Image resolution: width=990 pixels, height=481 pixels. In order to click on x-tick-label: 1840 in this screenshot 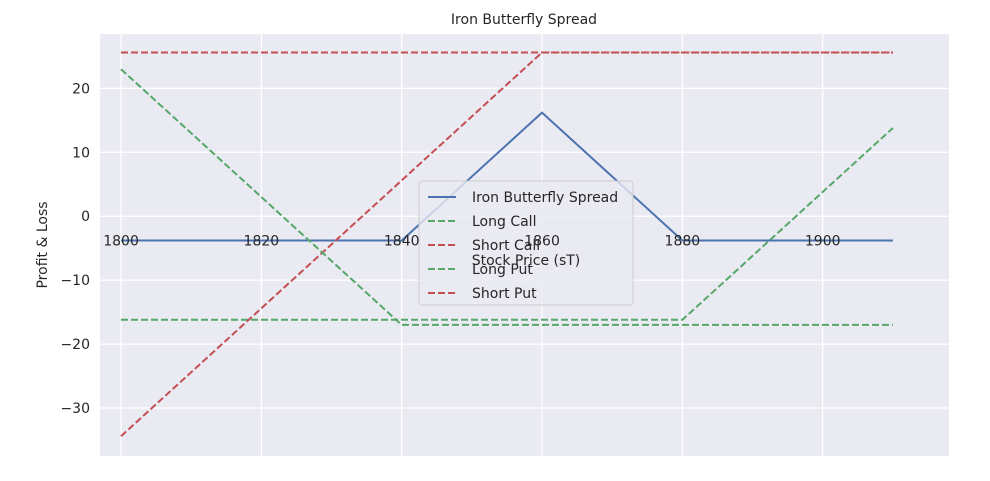, I will do `click(402, 242)`.